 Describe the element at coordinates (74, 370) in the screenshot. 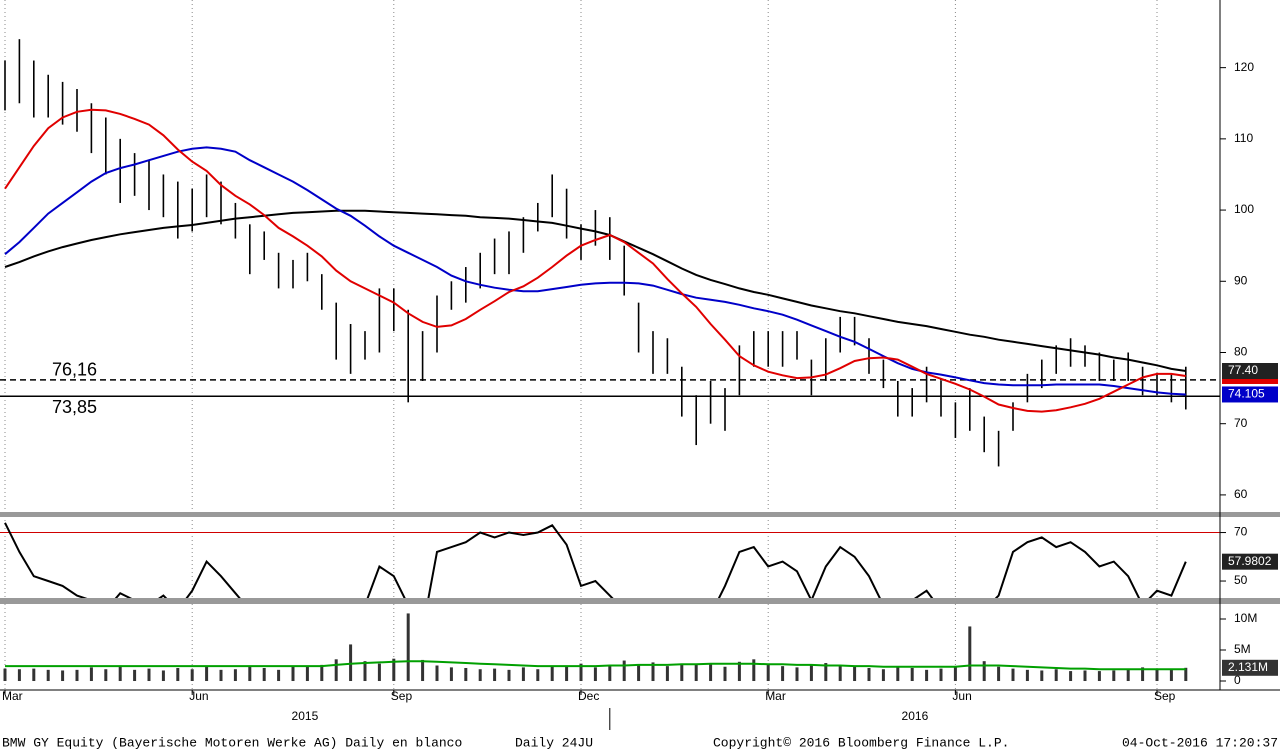

I see `level-label: 76,16` at that location.